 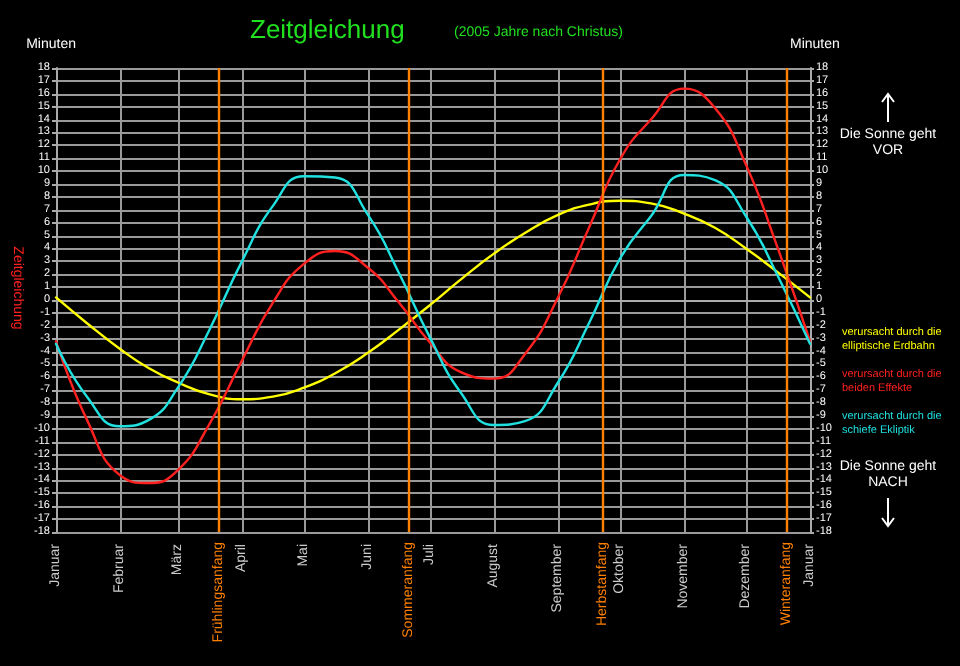 I want to click on chart-title: Zeitgleichung, so click(x=327, y=29).